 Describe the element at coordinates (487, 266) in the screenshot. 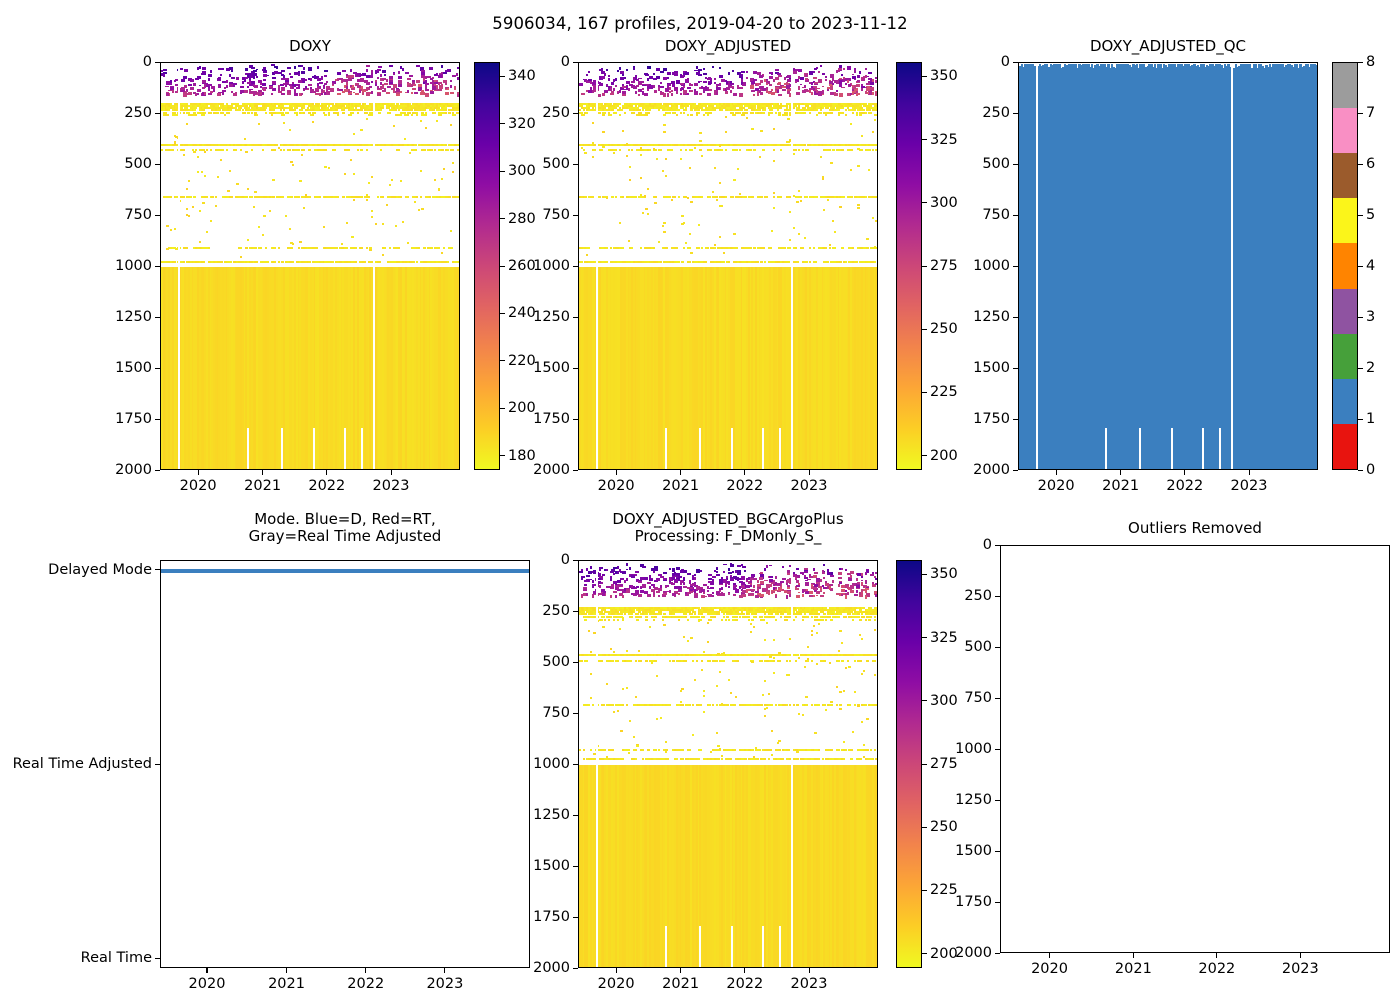

I see `doxy-colorbar` at that location.